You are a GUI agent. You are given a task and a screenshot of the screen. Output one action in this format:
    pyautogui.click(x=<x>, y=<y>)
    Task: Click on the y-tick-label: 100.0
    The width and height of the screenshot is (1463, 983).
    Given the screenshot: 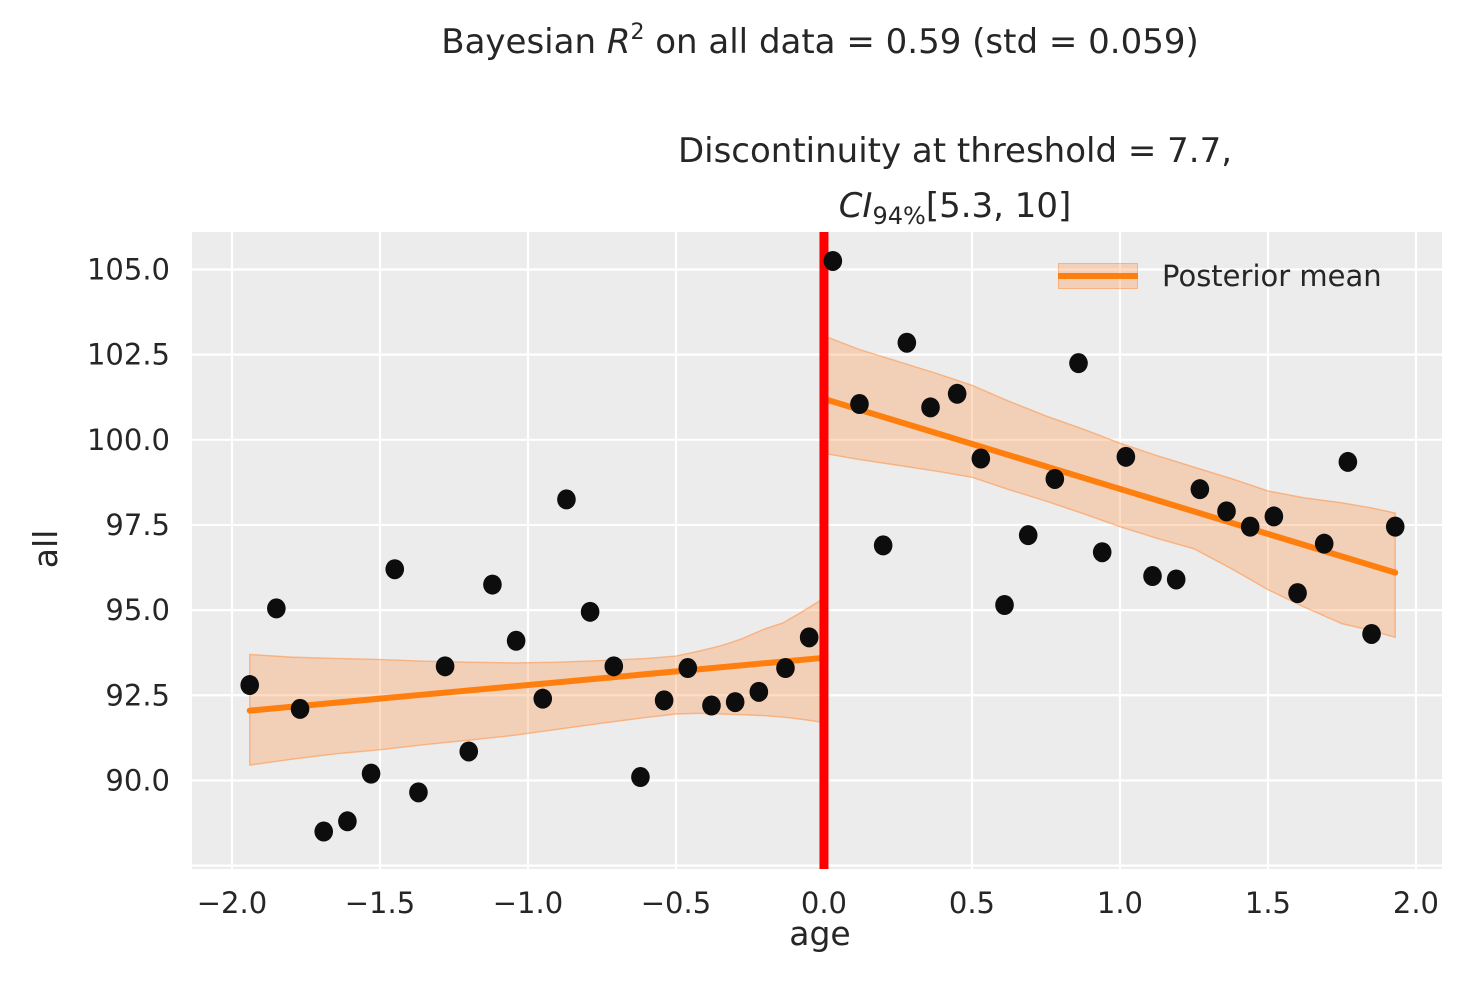 What is the action you would take?
    pyautogui.click(x=128, y=440)
    